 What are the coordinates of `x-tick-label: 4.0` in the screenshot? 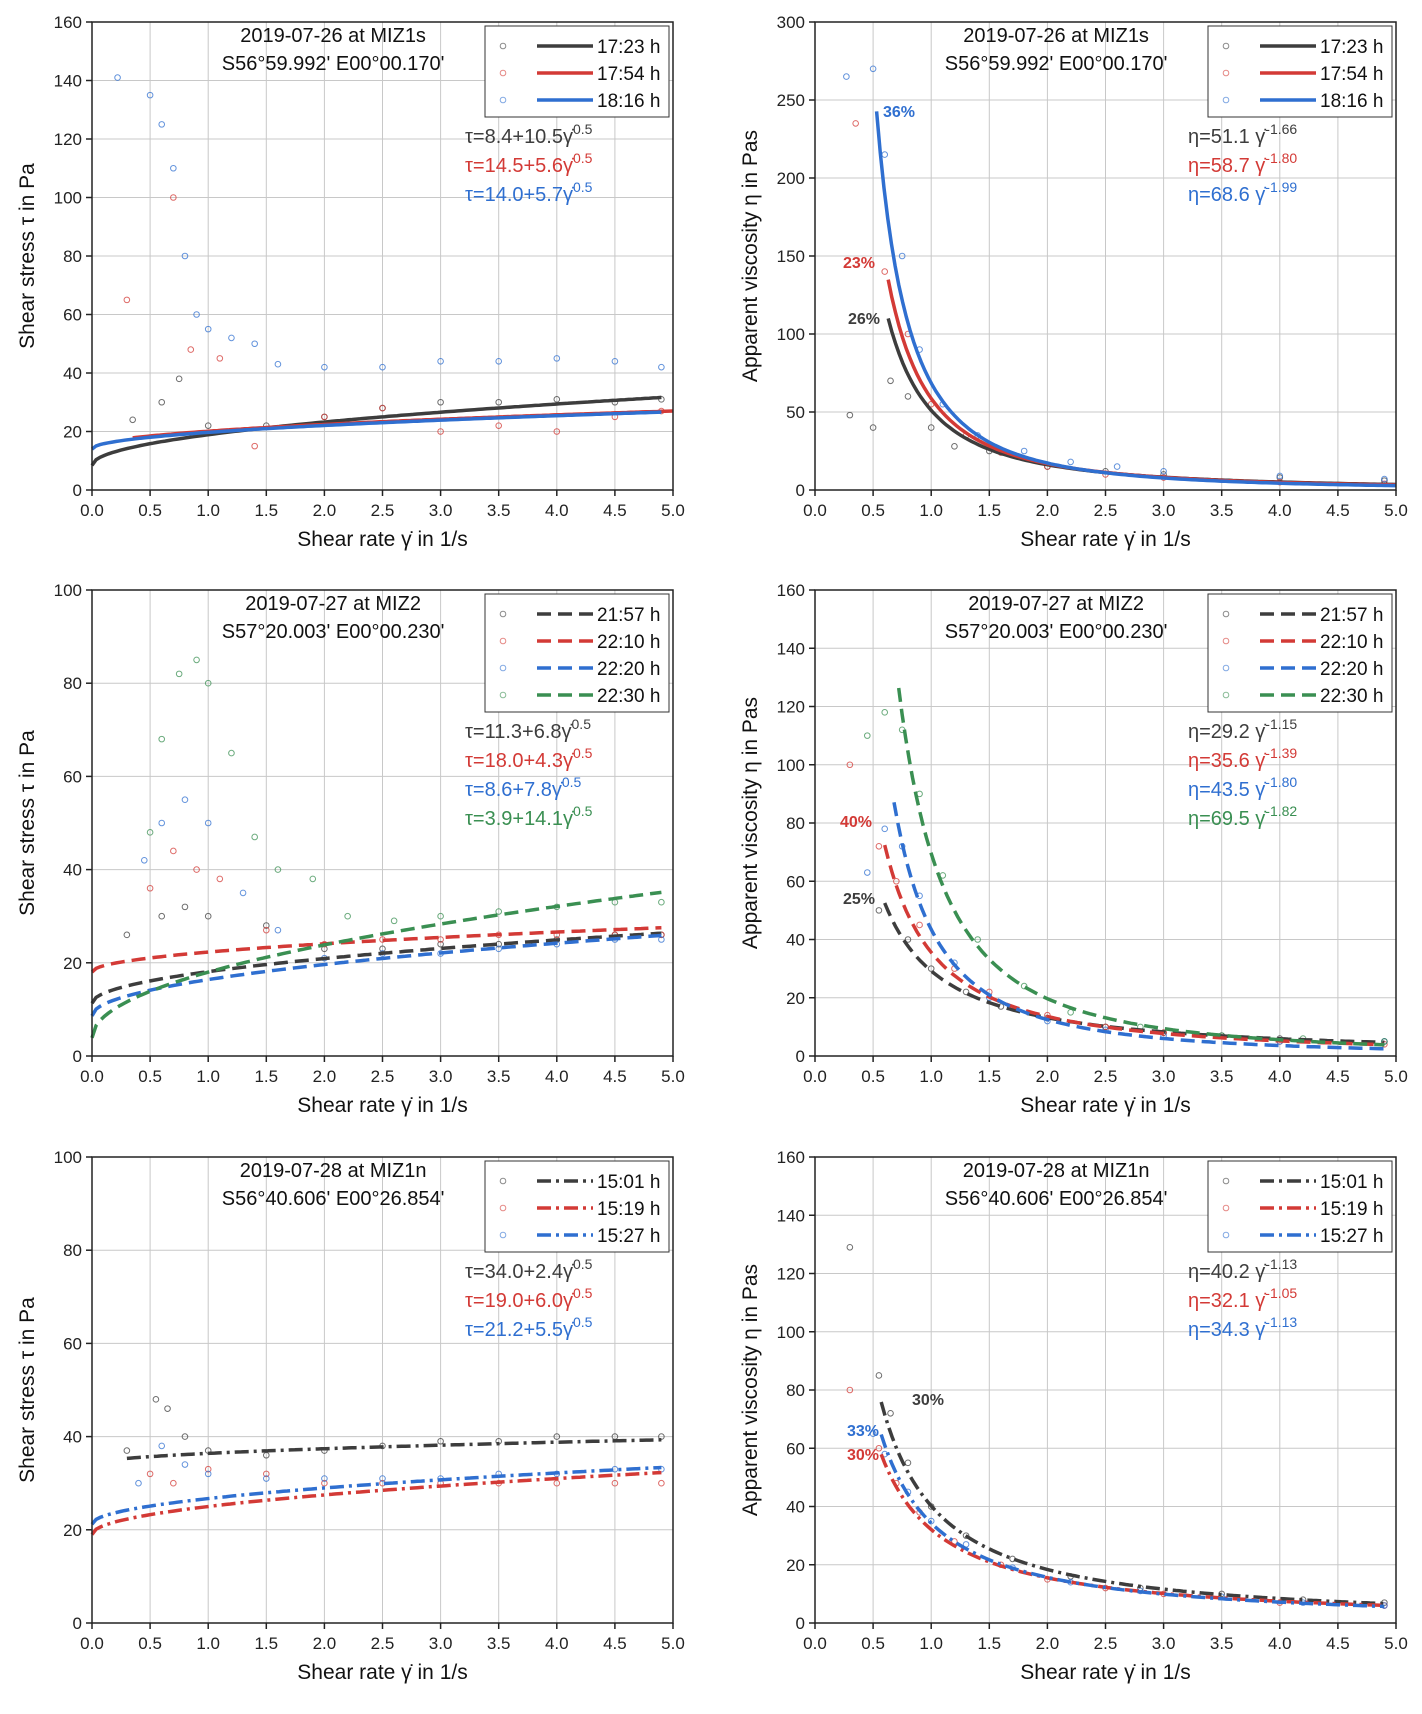 It's located at (557, 1076).